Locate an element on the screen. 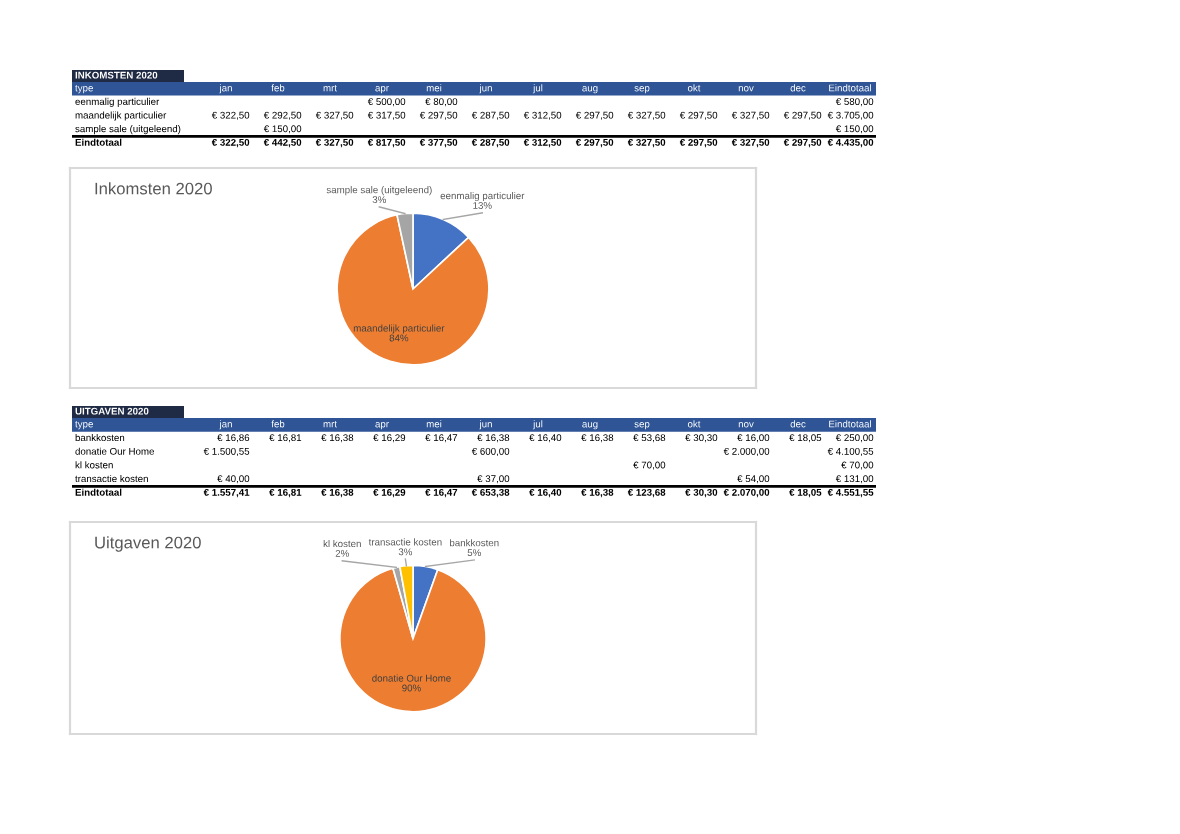  text: Uitgaven 2020 is located at coordinates (148, 544).